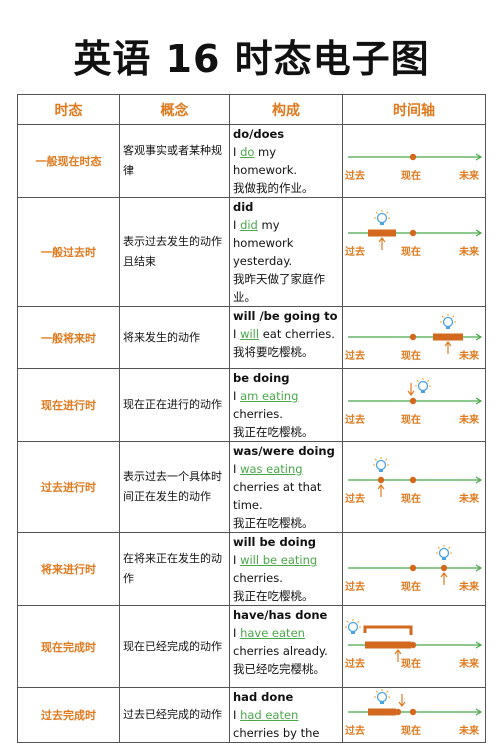 The image size is (503, 743). I want to click on structure-formula: was/were doing, so click(284, 451).